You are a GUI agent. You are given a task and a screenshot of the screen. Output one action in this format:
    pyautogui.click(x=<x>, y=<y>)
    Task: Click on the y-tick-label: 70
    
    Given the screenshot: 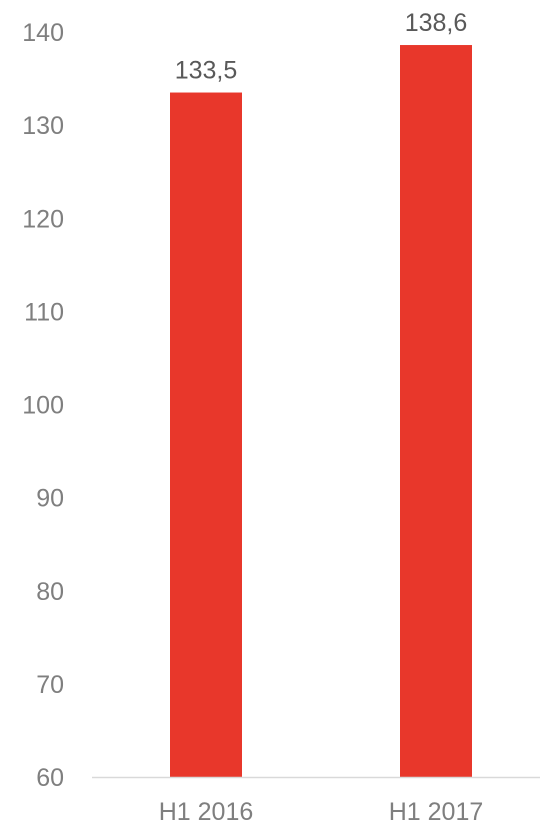 What is the action you would take?
    pyautogui.click(x=50, y=685)
    